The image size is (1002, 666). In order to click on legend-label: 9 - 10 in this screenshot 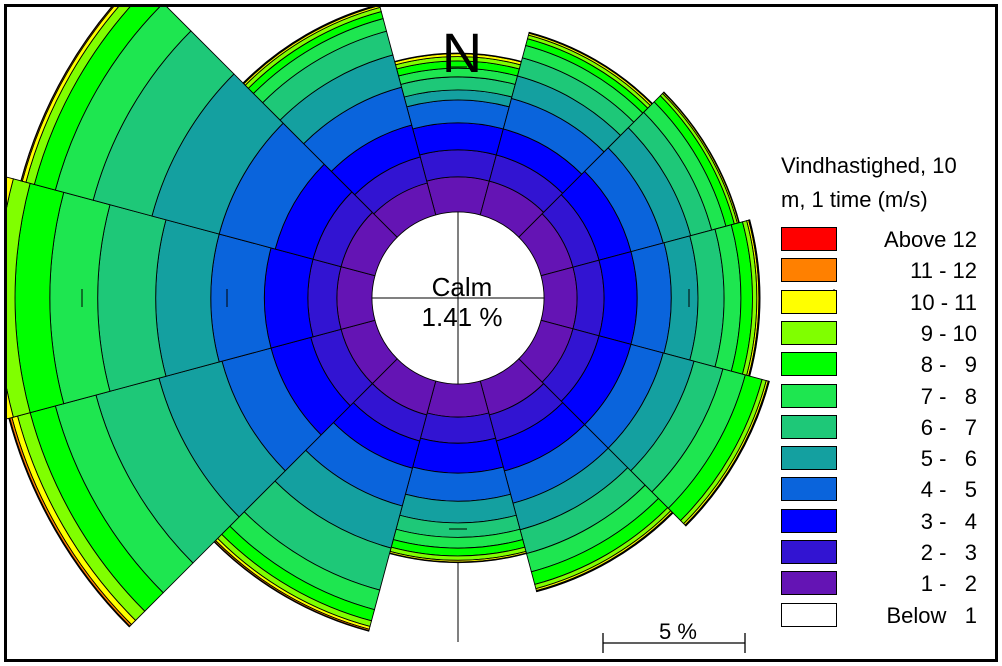, I will do `click(948, 333)`.